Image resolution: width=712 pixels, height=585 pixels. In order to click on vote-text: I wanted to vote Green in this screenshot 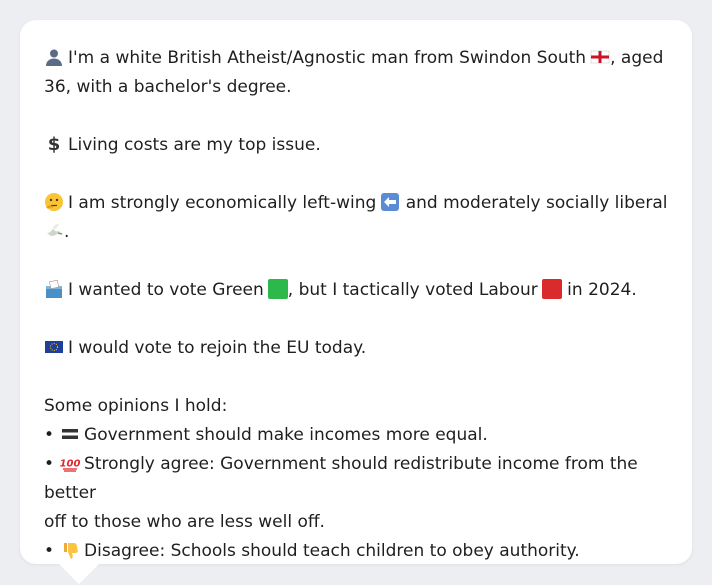, I will do `click(166, 290)`.